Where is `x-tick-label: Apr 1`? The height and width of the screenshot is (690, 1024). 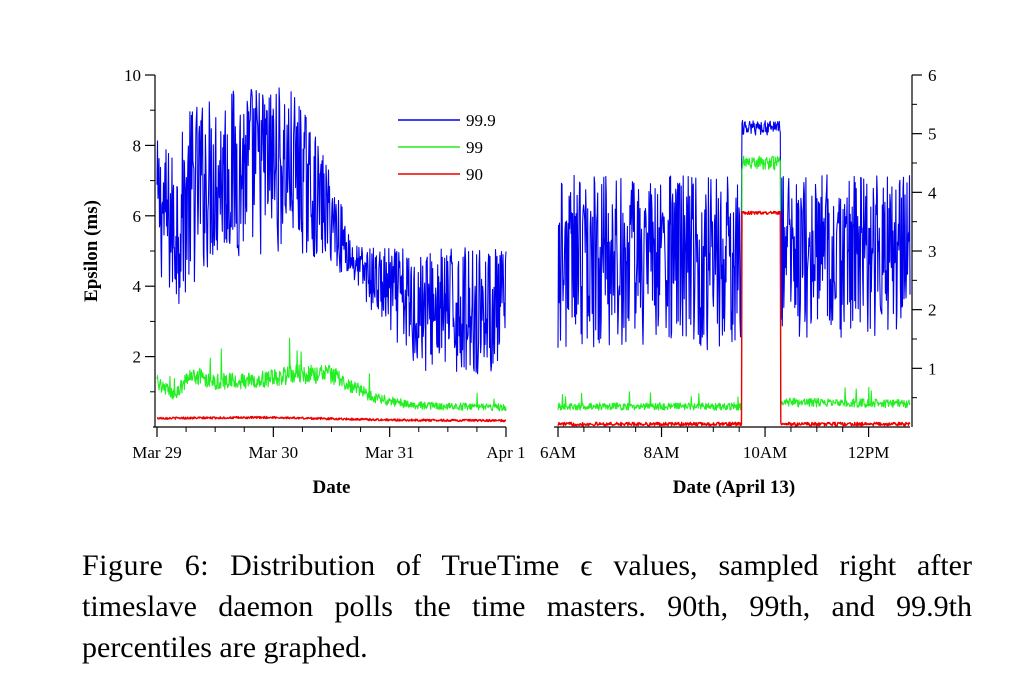
x-tick-label: Apr 1 is located at coordinates (505, 452).